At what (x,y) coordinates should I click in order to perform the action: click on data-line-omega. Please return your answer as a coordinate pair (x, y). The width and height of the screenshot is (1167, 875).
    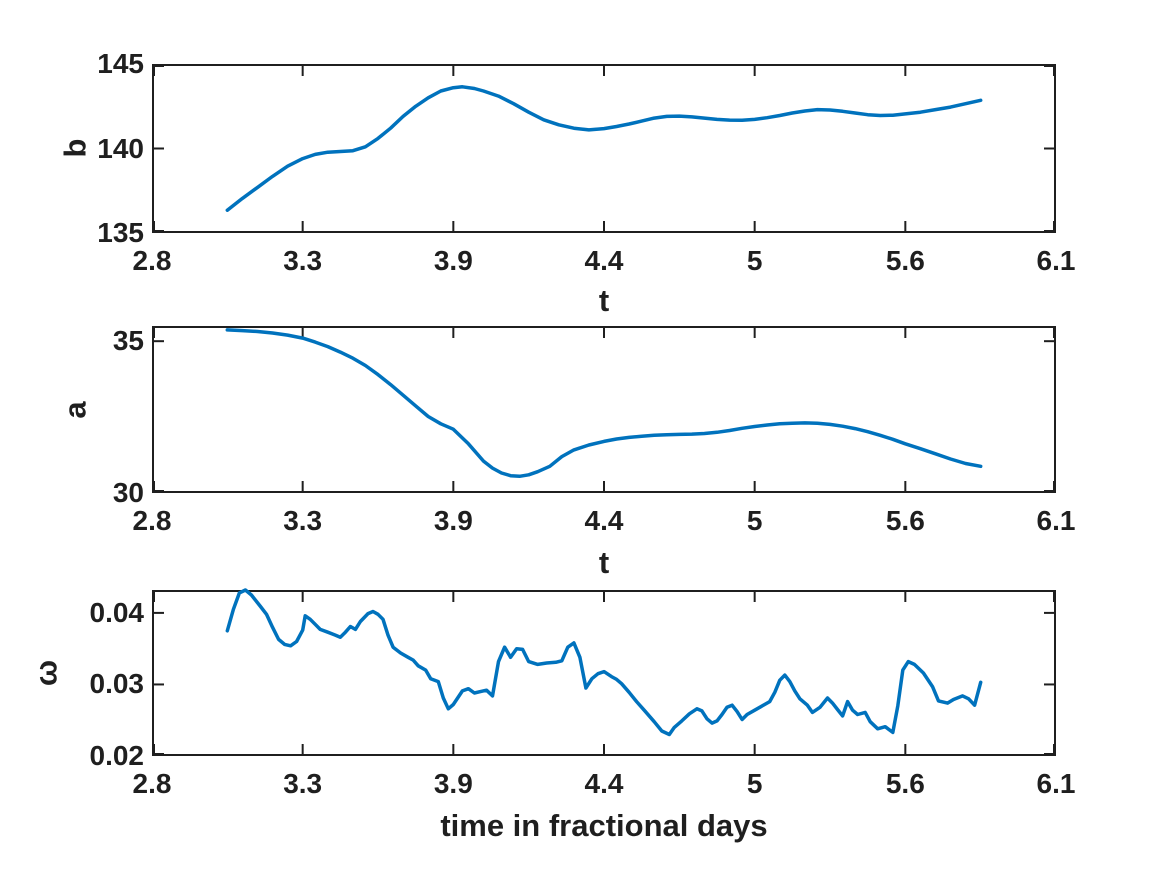
    Looking at the image, I should click on (604, 662).